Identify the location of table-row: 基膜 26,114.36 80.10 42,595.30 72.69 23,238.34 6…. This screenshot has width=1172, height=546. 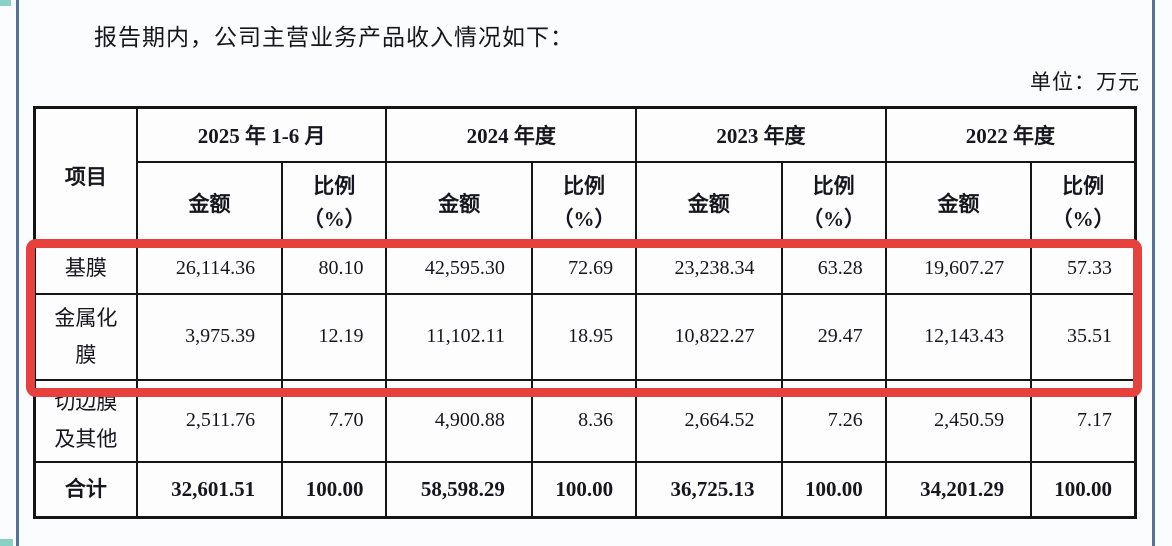
(585, 268).